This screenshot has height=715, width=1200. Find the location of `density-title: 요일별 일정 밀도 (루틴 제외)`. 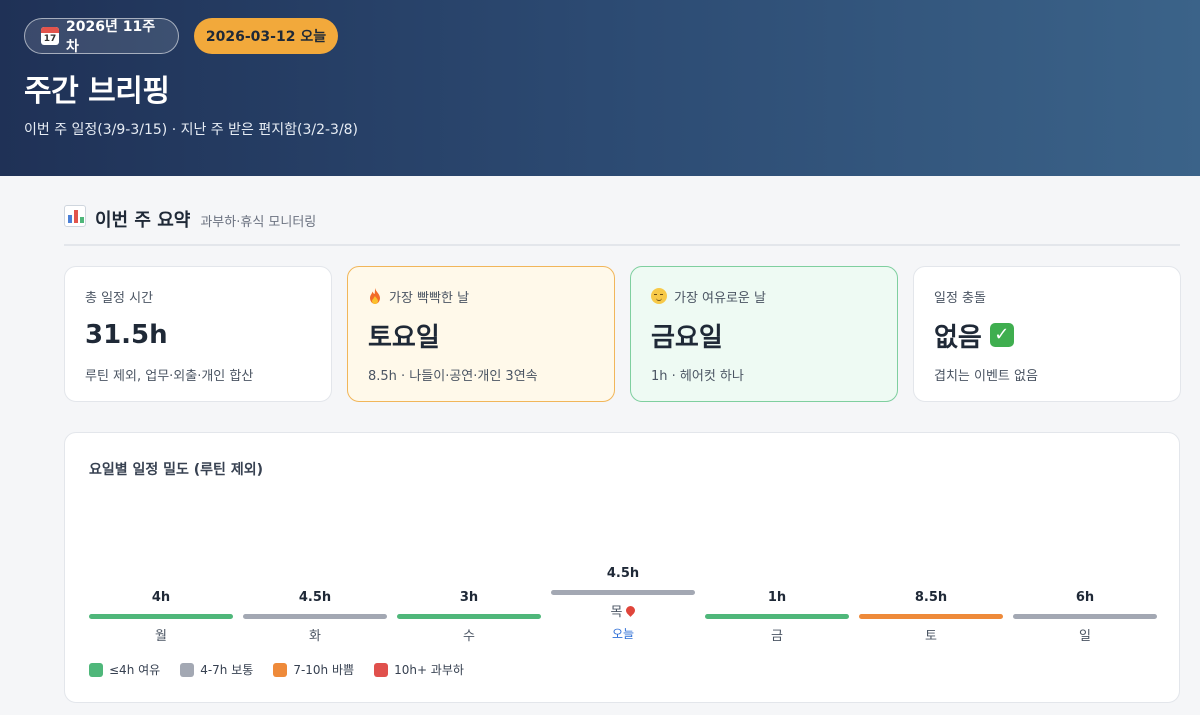

density-title: 요일별 일정 밀도 (루틴 제외) is located at coordinates (176, 470).